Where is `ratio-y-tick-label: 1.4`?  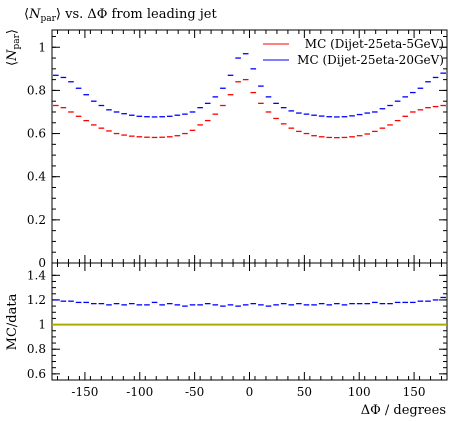
ratio-y-tick-label: 1.4 is located at coordinates (36, 275).